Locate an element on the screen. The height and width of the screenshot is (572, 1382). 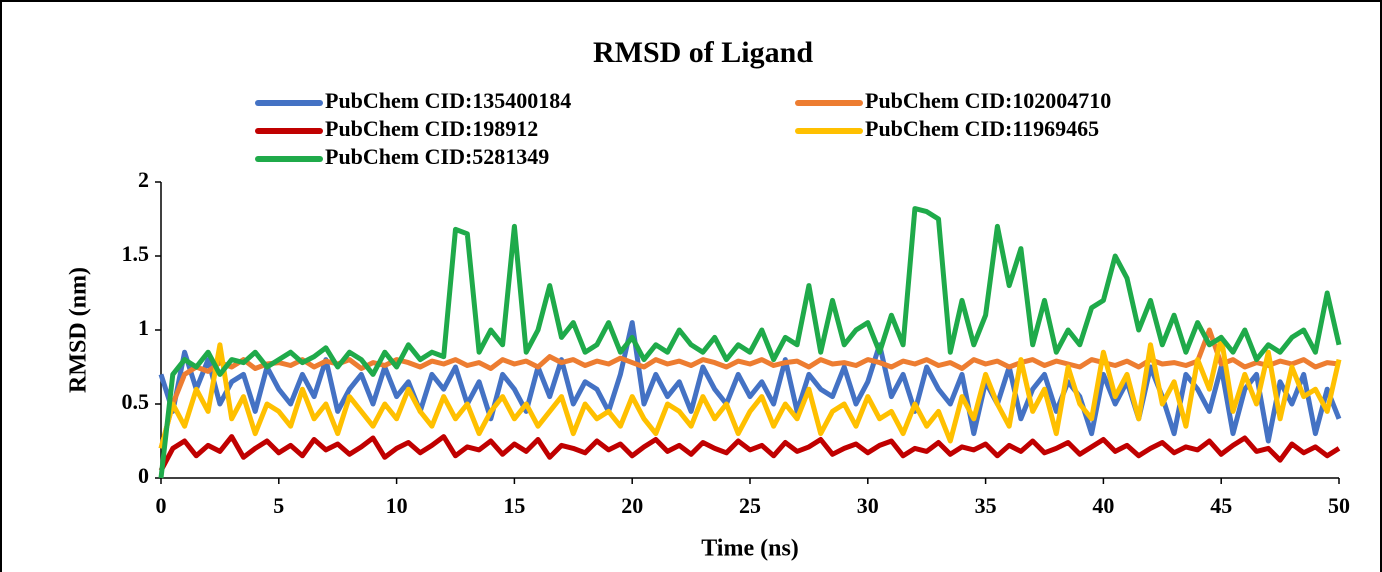
y-tick-label: 2 is located at coordinates (143, 179).